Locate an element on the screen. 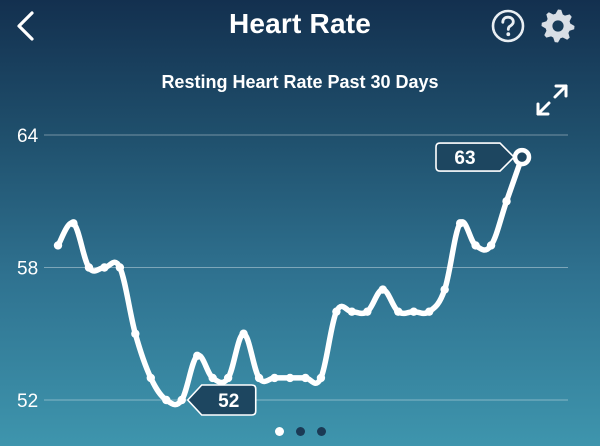 Image resolution: width=600 pixels, height=446 pixels. current-value-marker is located at coordinates (522, 157).